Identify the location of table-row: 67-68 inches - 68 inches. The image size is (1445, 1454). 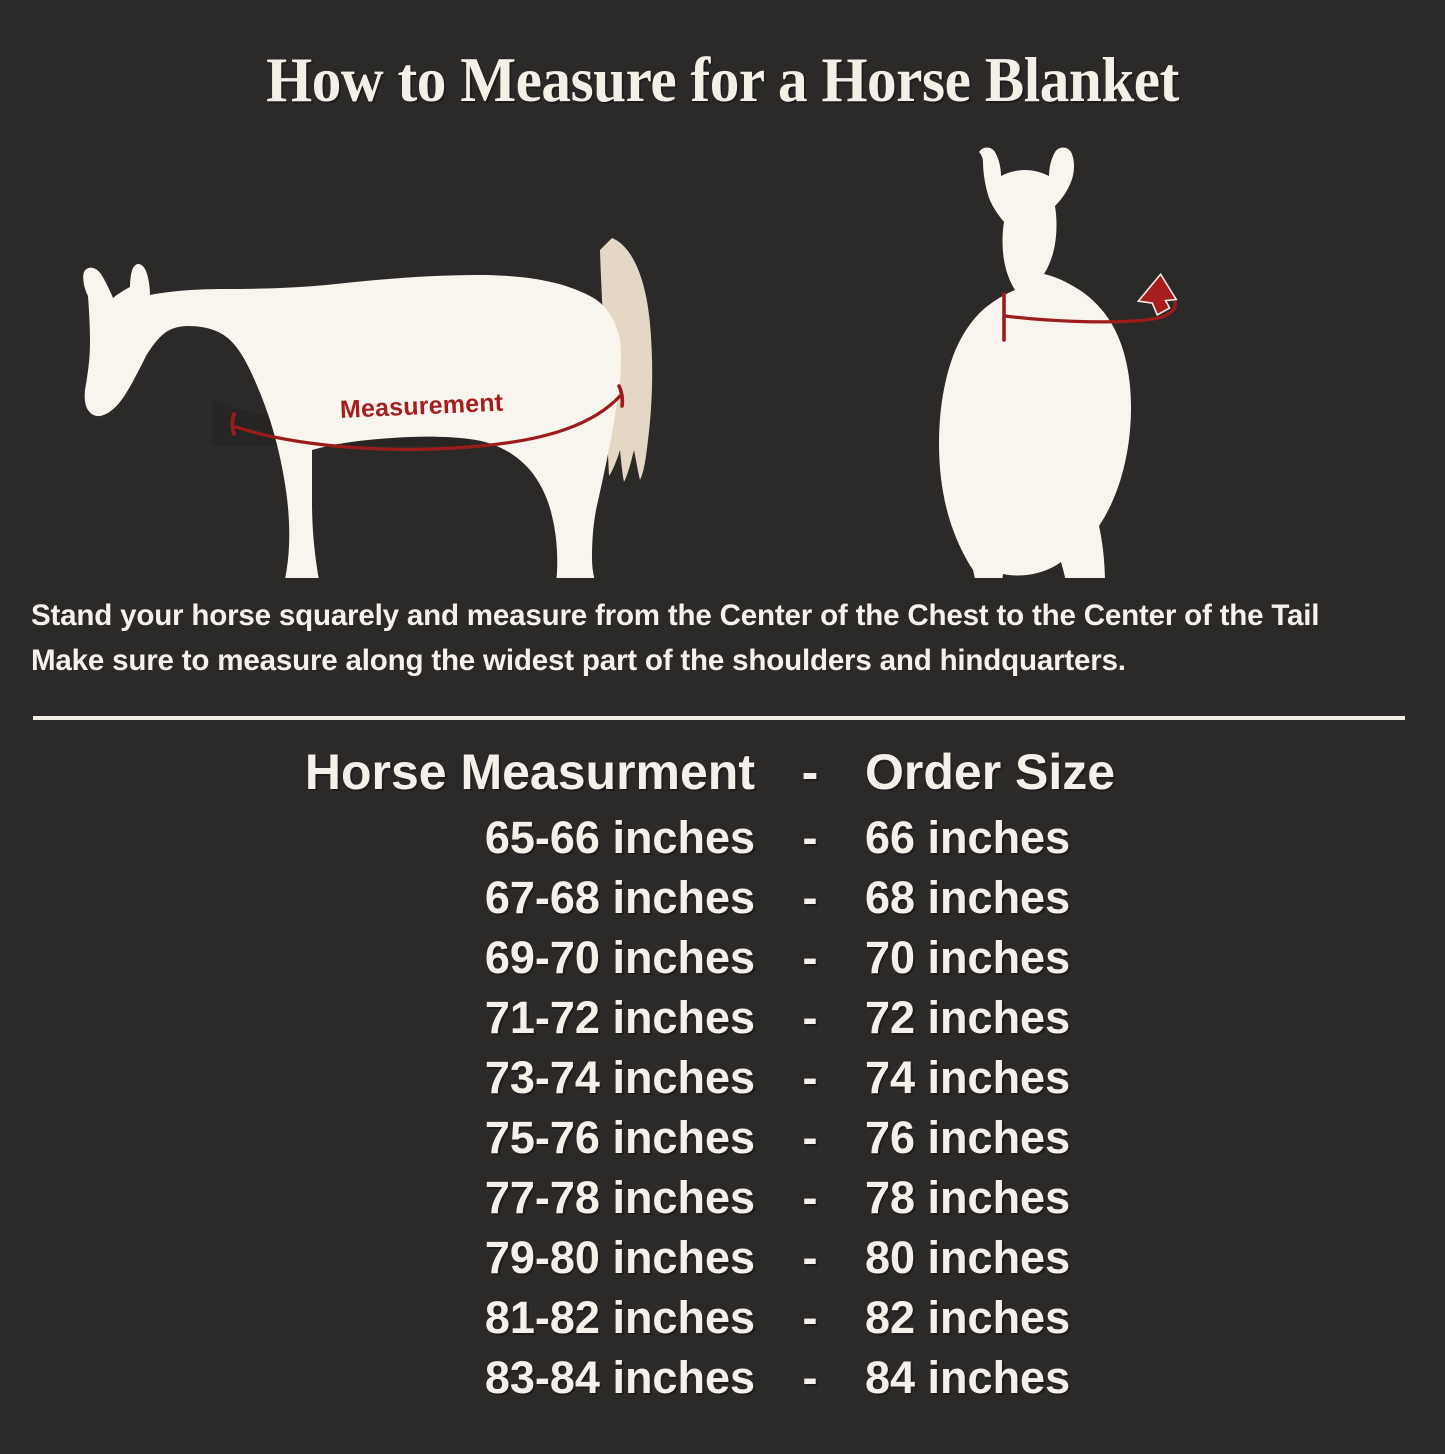
(722, 898).